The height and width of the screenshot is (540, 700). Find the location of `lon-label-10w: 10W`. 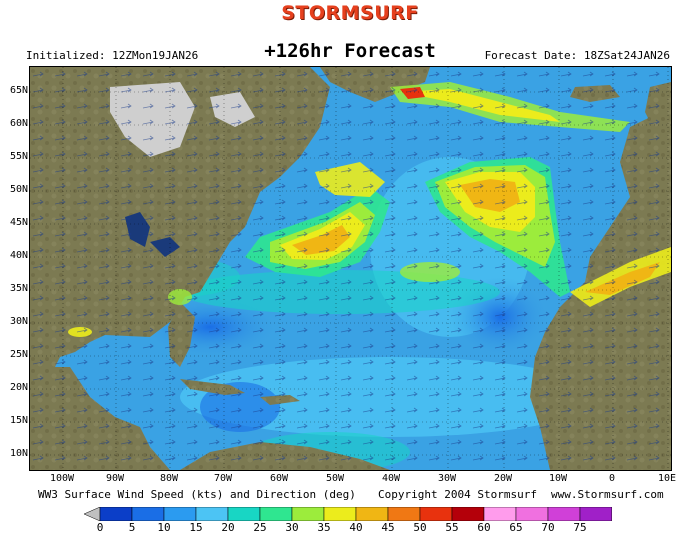

lon-label-10w: 10W is located at coordinates (558, 478).